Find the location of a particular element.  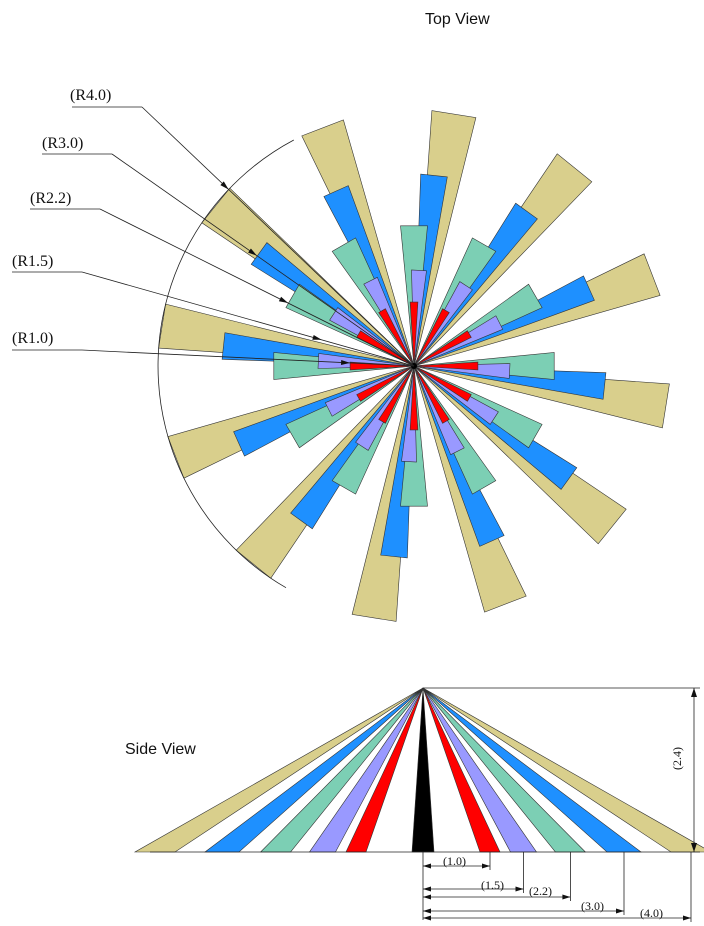

side-view-wedges is located at coordinates (418, 770).